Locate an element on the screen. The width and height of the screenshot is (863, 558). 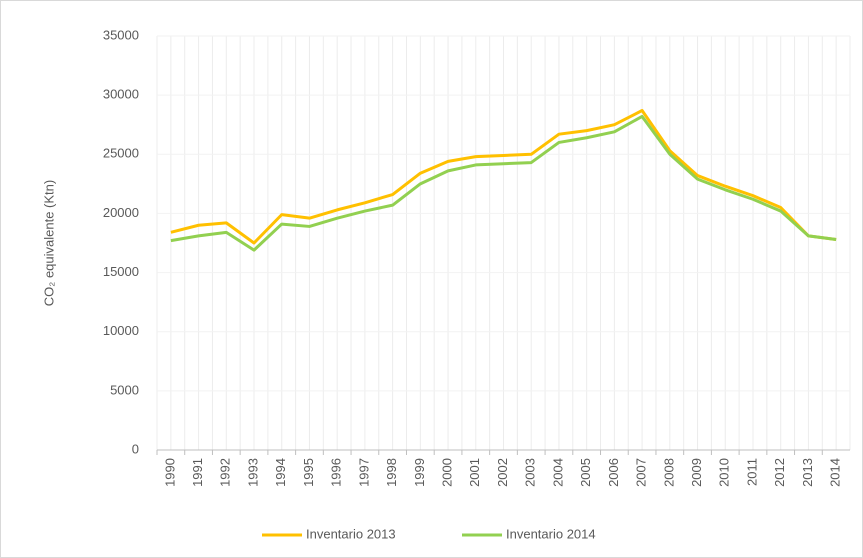
x-tick-label: 1997 is located at coordinates (363, 472).